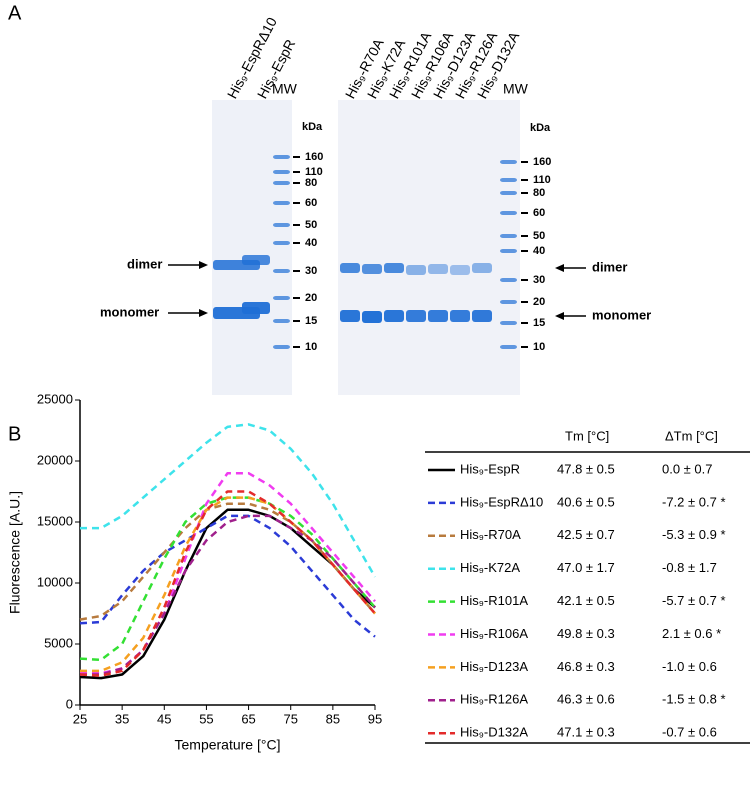 The width and height of the screenshot is (750, 785). I want to click on table-cell: -7.2 ± 0.7 *, so click(694, 501).